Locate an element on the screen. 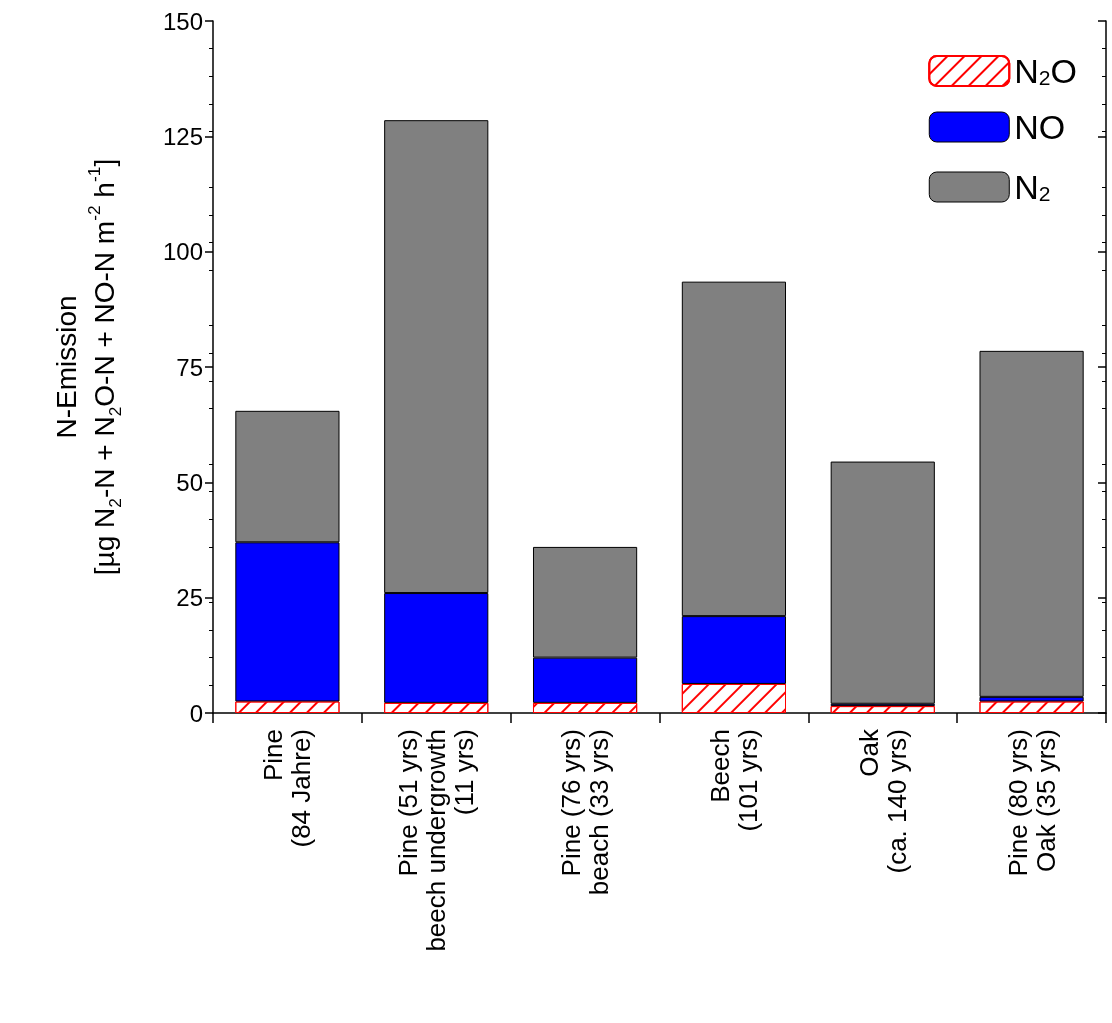 The image size is (1112, 1023). y-tick-label: 150 is located at coordinates (182, 21).